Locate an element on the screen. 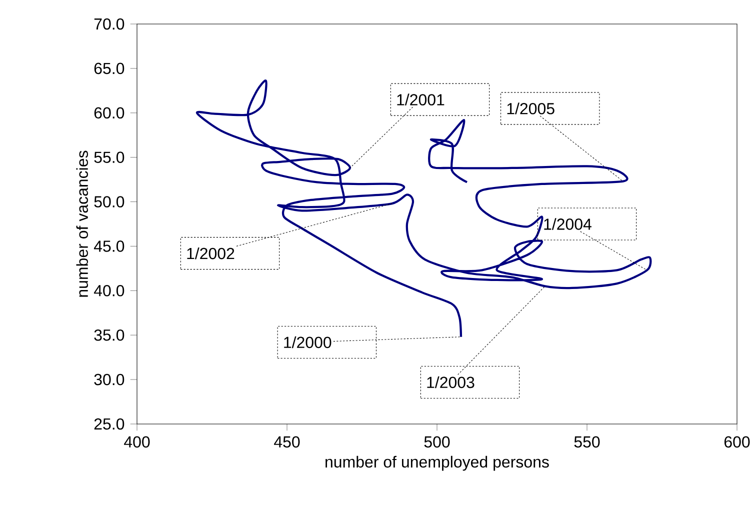  x-tick-label: 450 is located at coordinates (287, 442).